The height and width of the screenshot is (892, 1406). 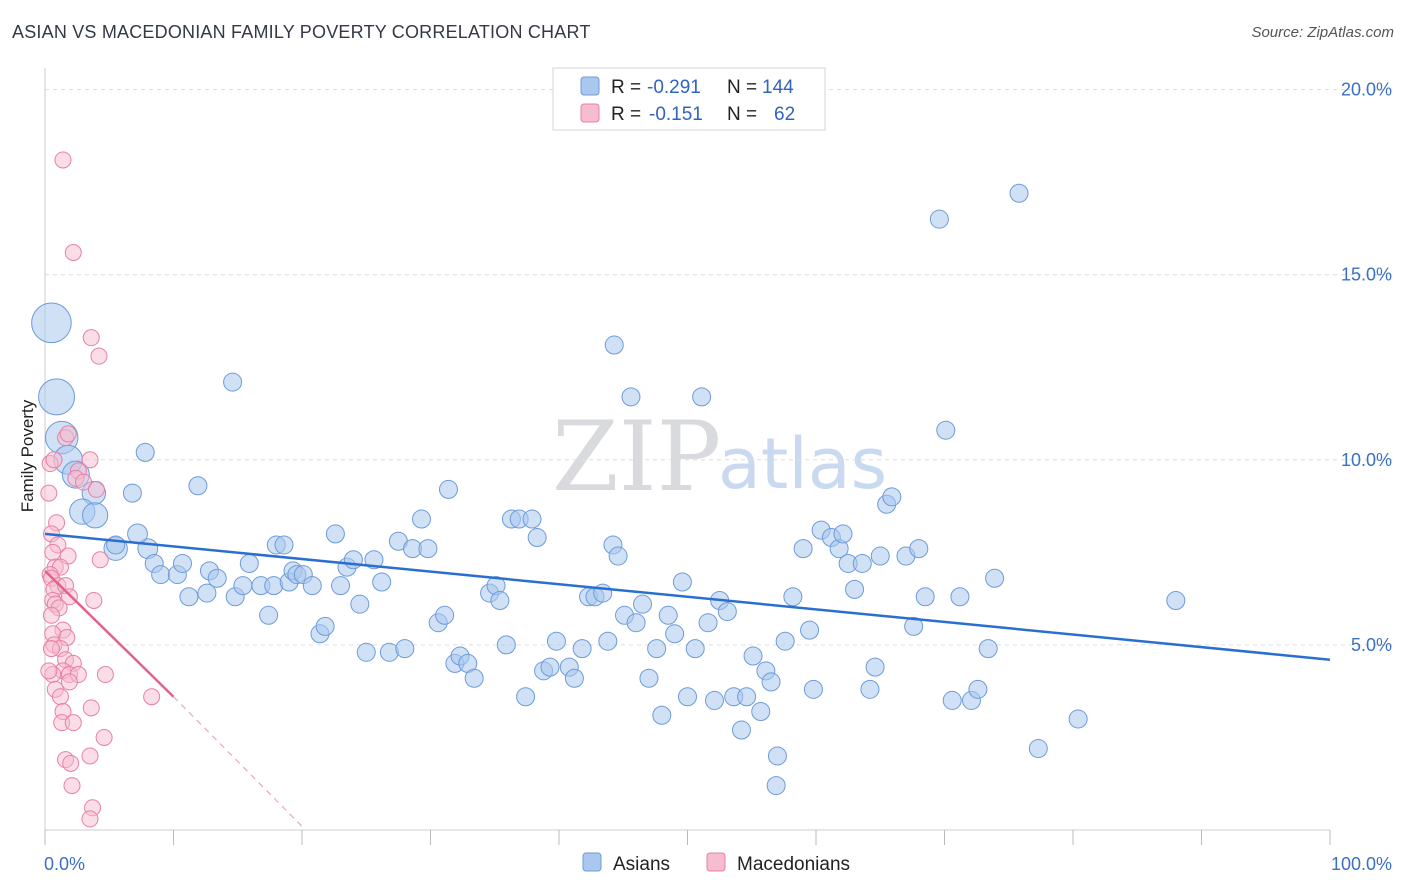 I want to click on legend-n-value-macedonians: 62, so click(x=784, y=114).